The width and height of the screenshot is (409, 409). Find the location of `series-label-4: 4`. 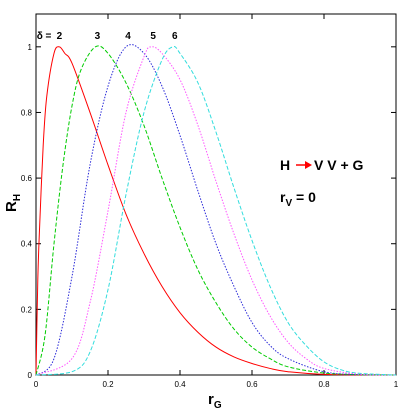

series-label-4: 4 is located at coordinates (128, 36).